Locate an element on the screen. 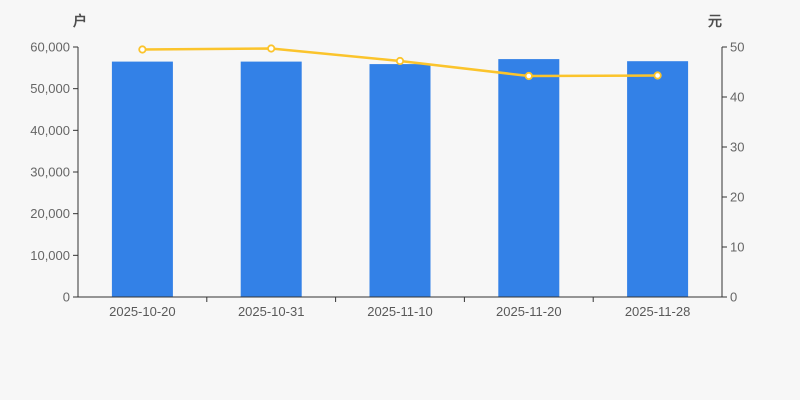 Image resolution: width=800 pixels, height=400 pixels. x-axis-category-label: 2025-11-10 is located at coordinates (400, 311).